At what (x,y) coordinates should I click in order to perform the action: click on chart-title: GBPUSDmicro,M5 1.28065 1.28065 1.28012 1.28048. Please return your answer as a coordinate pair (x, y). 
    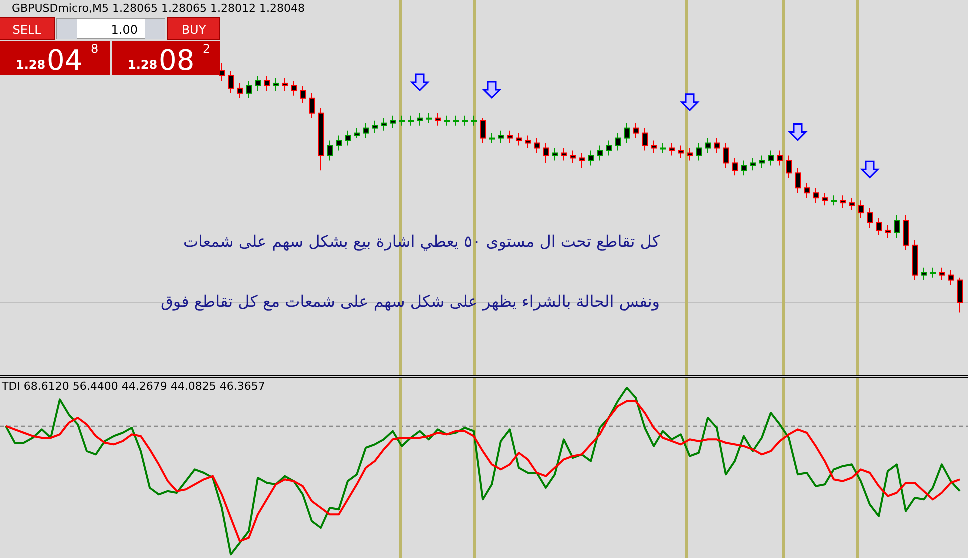
    Looking at the image, I should click on (158, 8).